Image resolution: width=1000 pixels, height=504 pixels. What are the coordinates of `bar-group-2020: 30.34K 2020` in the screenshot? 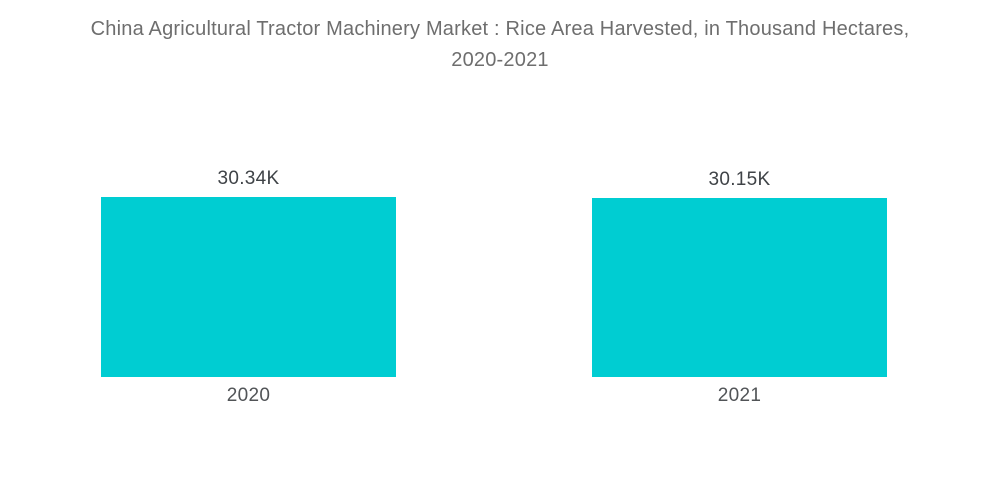 It's located at (248, 287).